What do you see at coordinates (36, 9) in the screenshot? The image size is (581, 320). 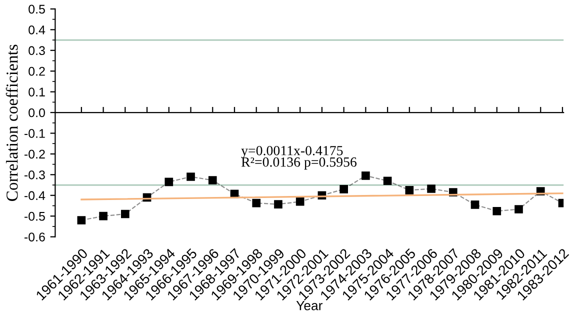 I see `y-tick-label: 0.5` at bounding box center [36, 9].